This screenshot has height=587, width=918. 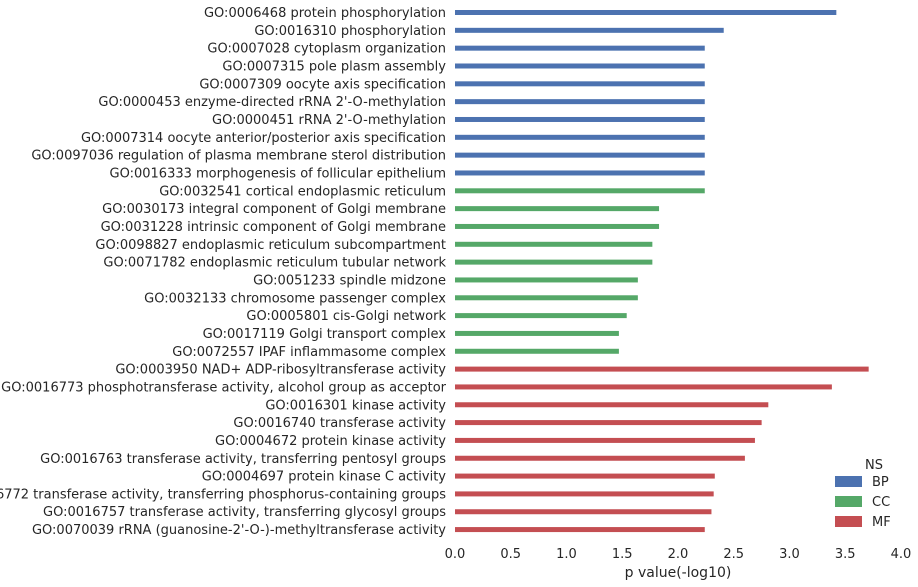 What do you see at coordinates (326, 49) in the screenshot?
I see `category-label: GO:0007028 cytoplasm organization` at bounding box center [326, 49].